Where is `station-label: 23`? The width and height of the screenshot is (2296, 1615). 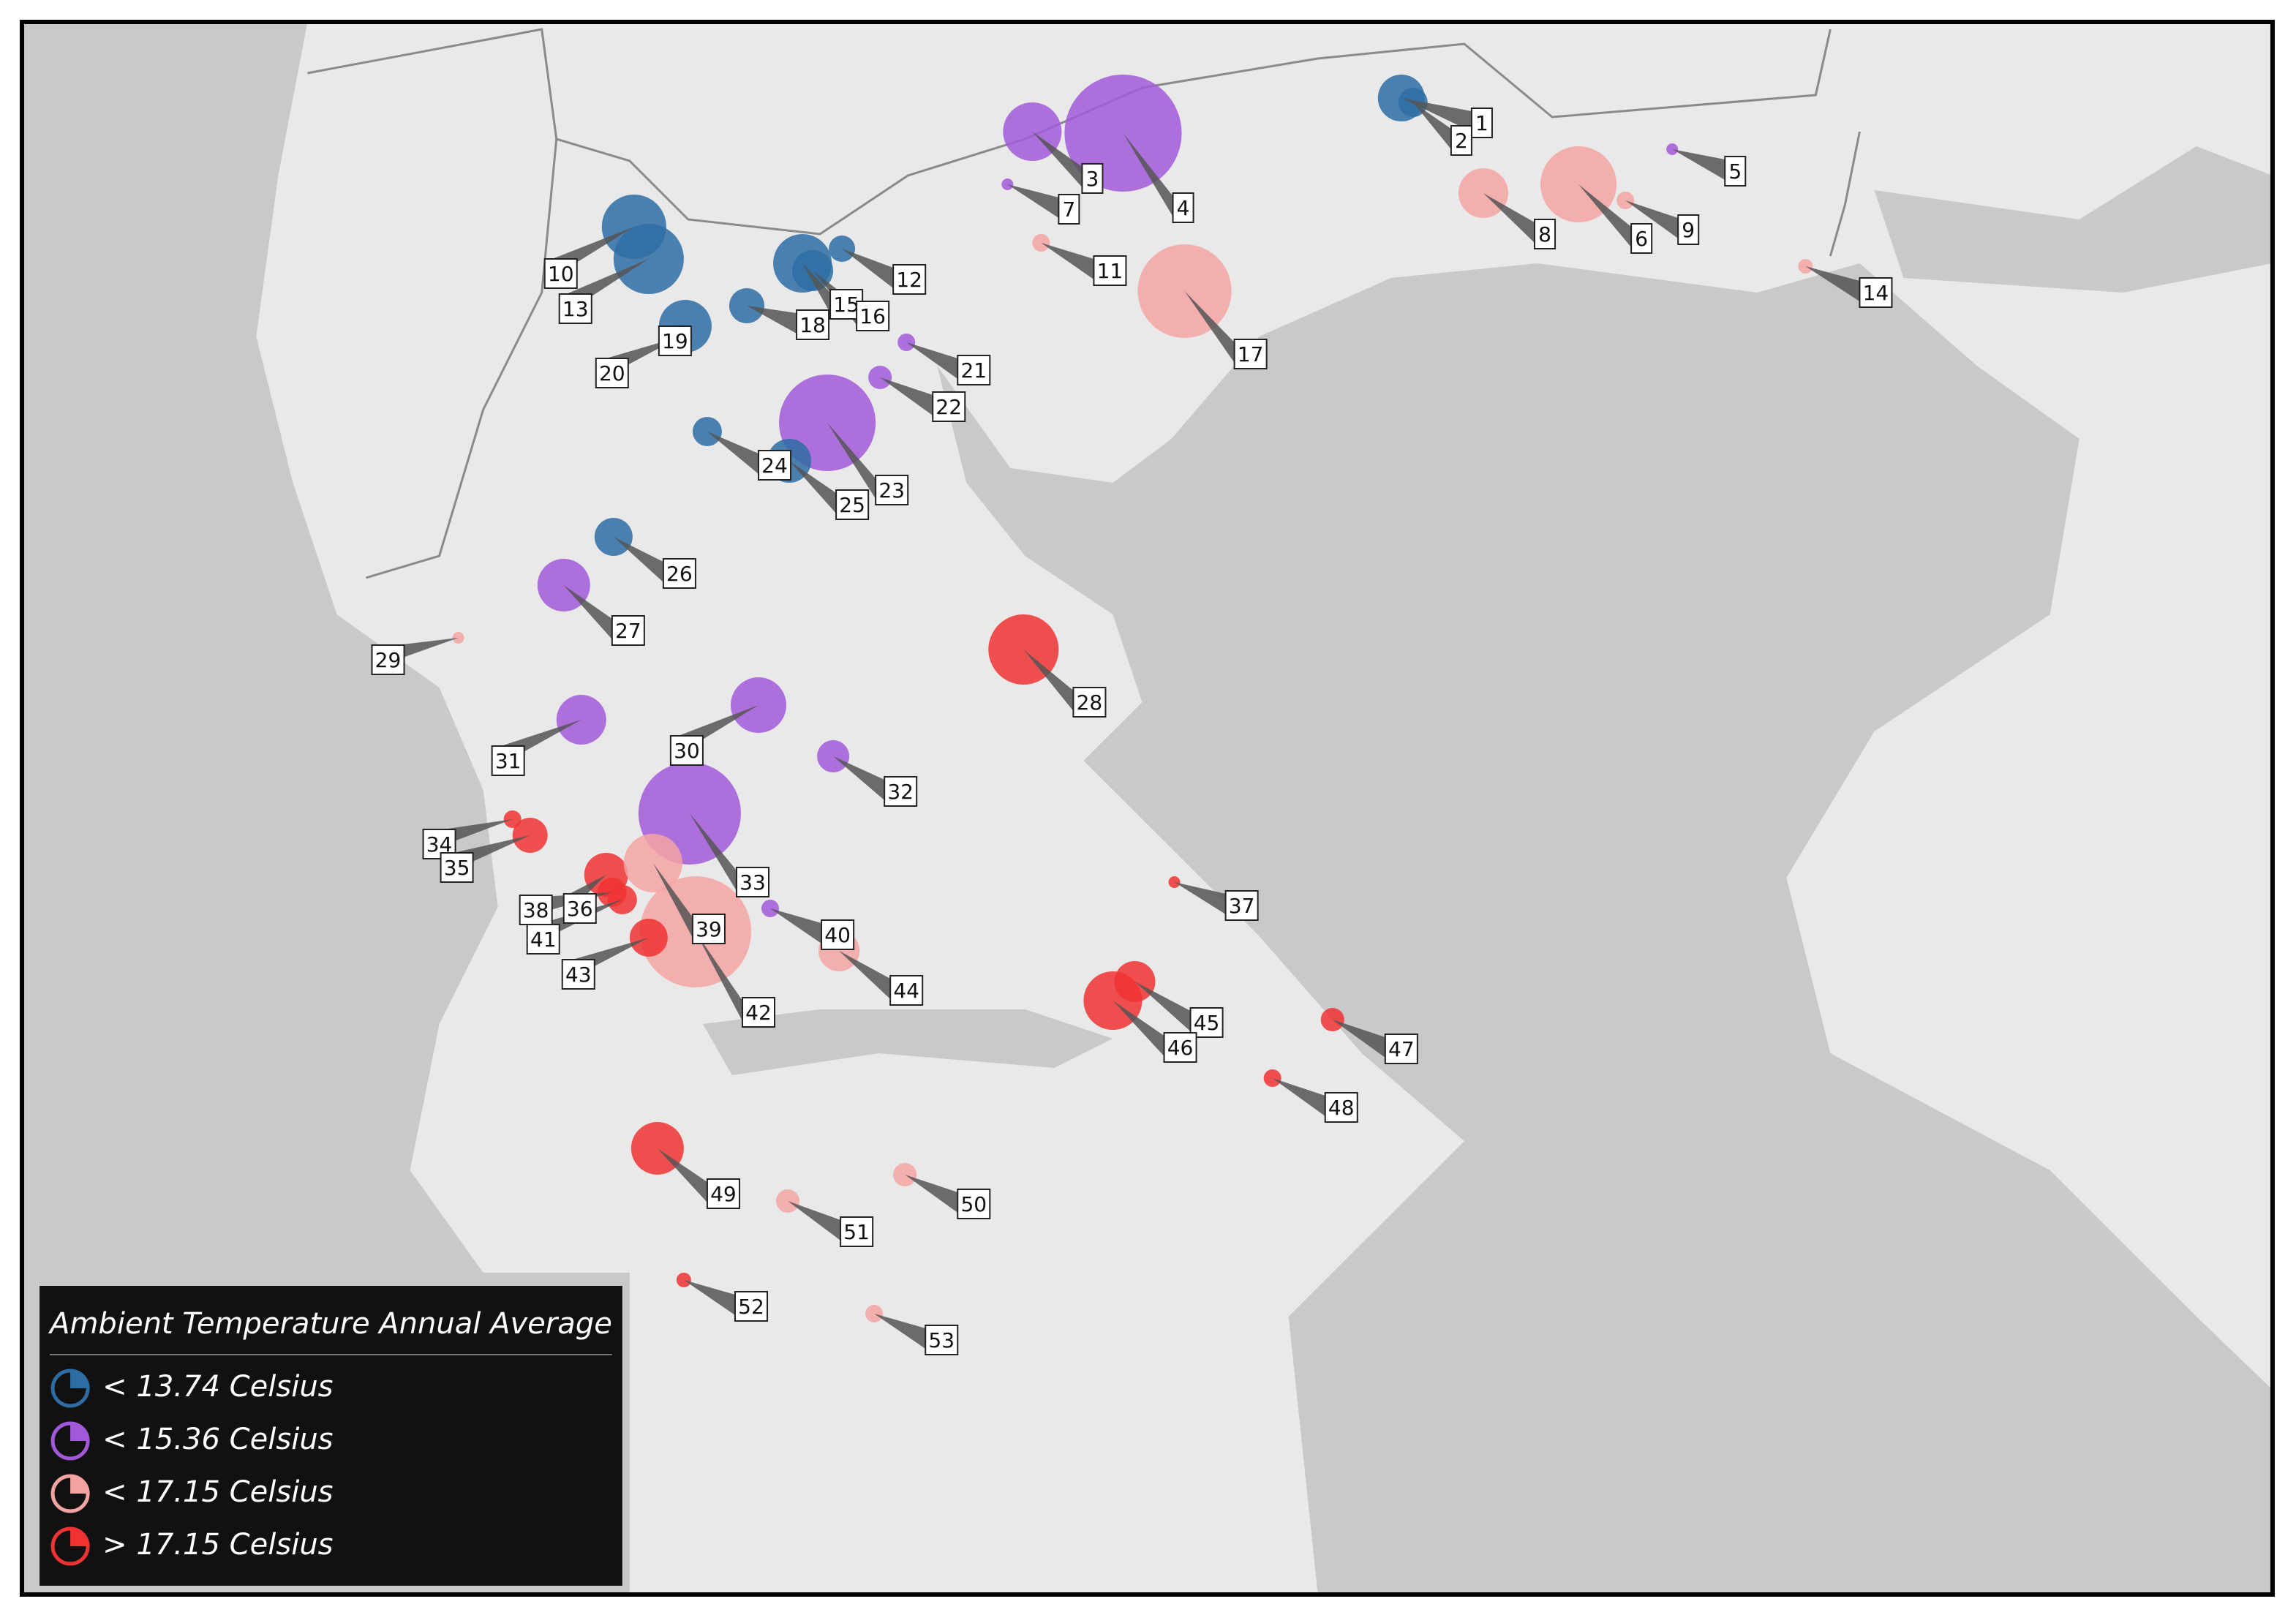
station-label: 23 is located at coordinates (891, 490).